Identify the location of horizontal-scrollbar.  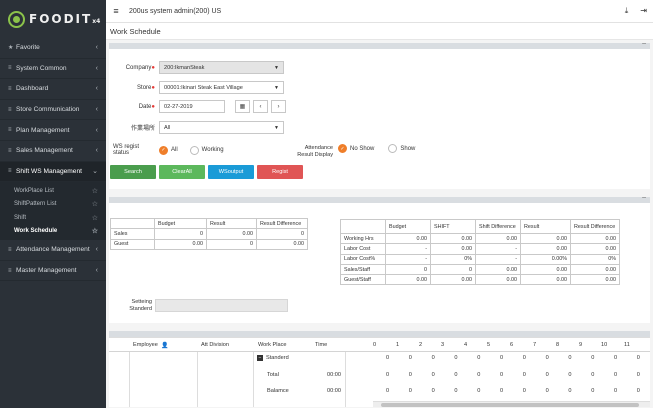
(511, 404).